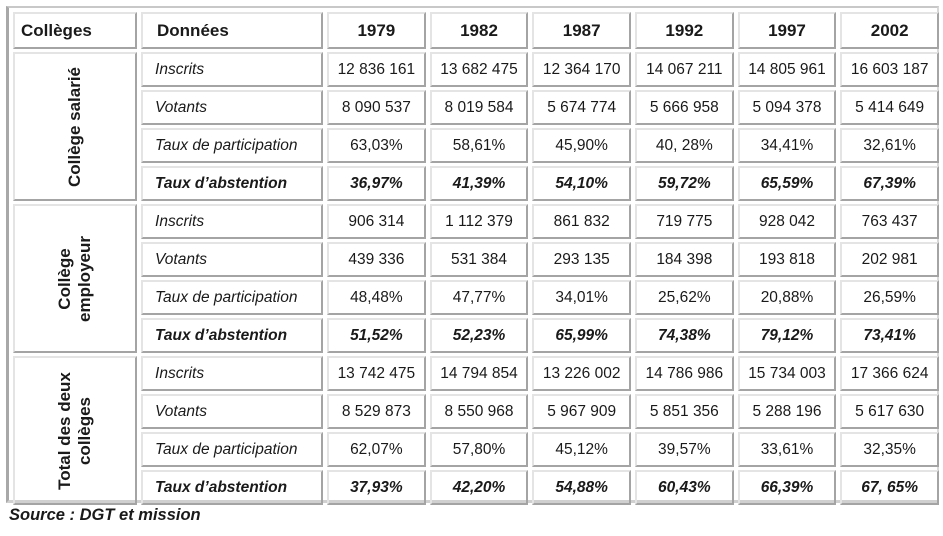 Image resolution: width=943 pixels, height=536 pixels. I want to click on table-cell: 34,01%, so click(581, 297).